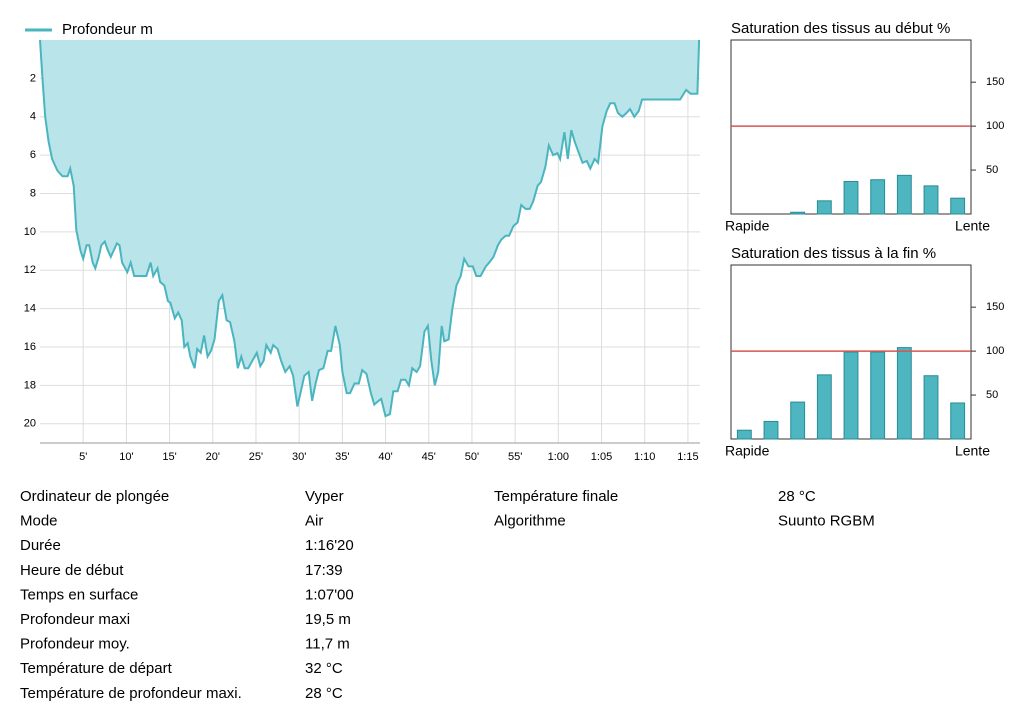  Describe the element at coordinates (324, 668) in the screenshot. I see `detail-value: 32 °C` at that location.